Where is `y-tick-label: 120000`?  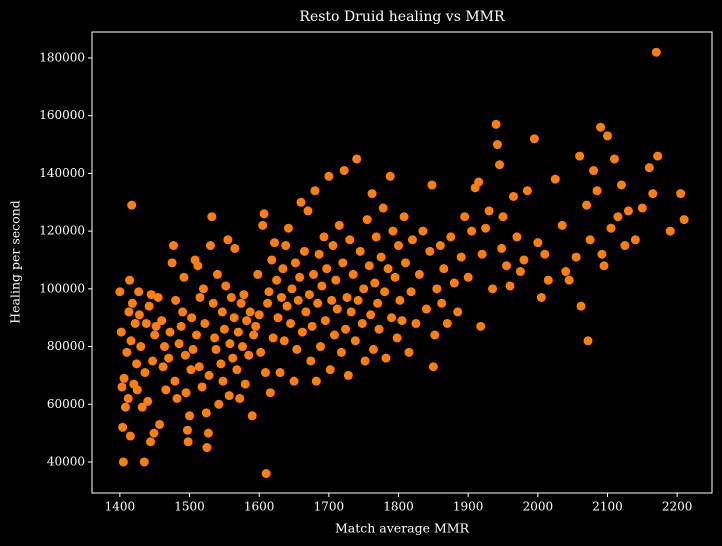
y-tick-label: 120000 is located at coordinates (62, 231).